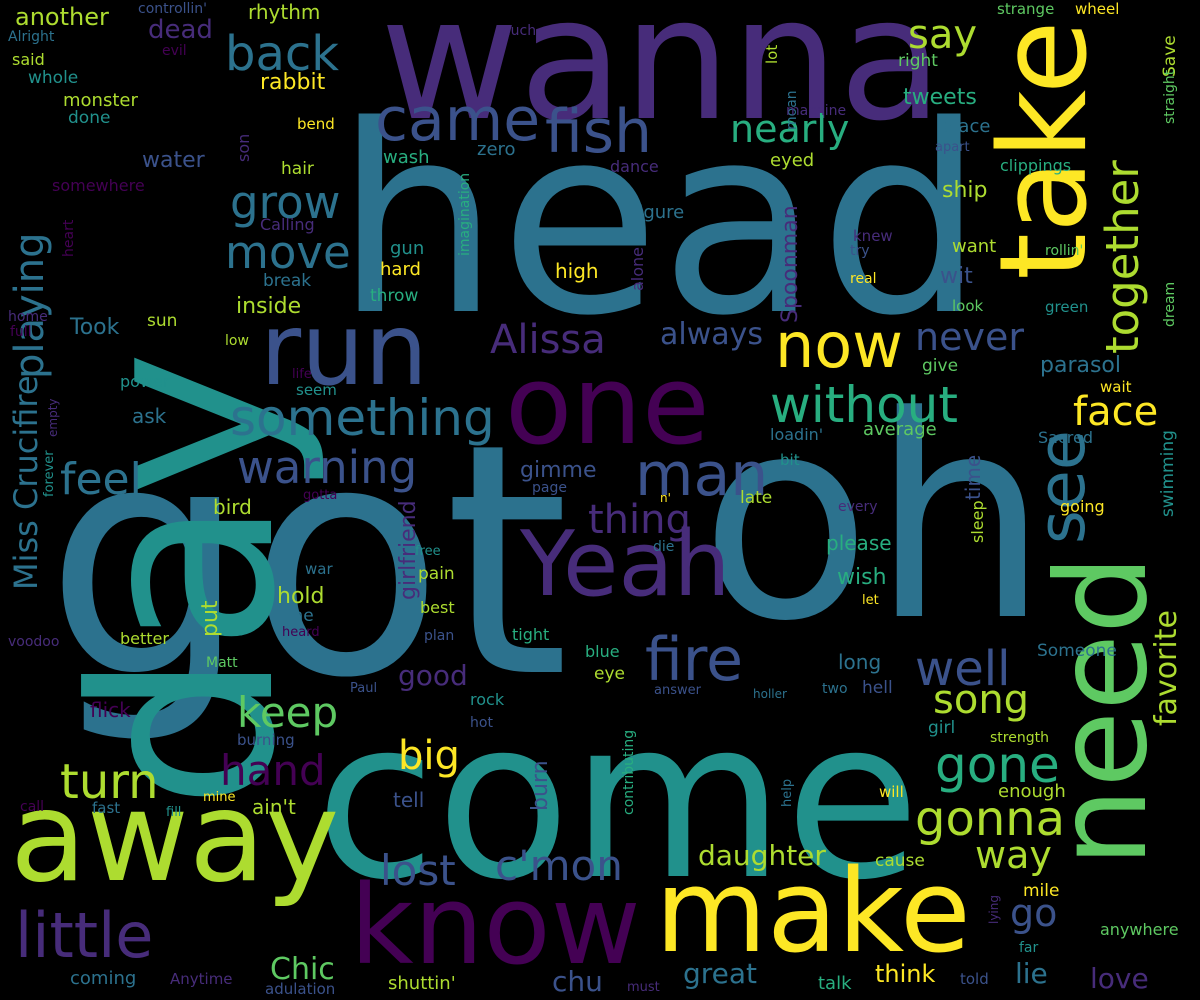 The image size is (1200, 1000). Describe the element at coordinates (900, 861) in the screenshot. I see `word-cause: cause` at that location.